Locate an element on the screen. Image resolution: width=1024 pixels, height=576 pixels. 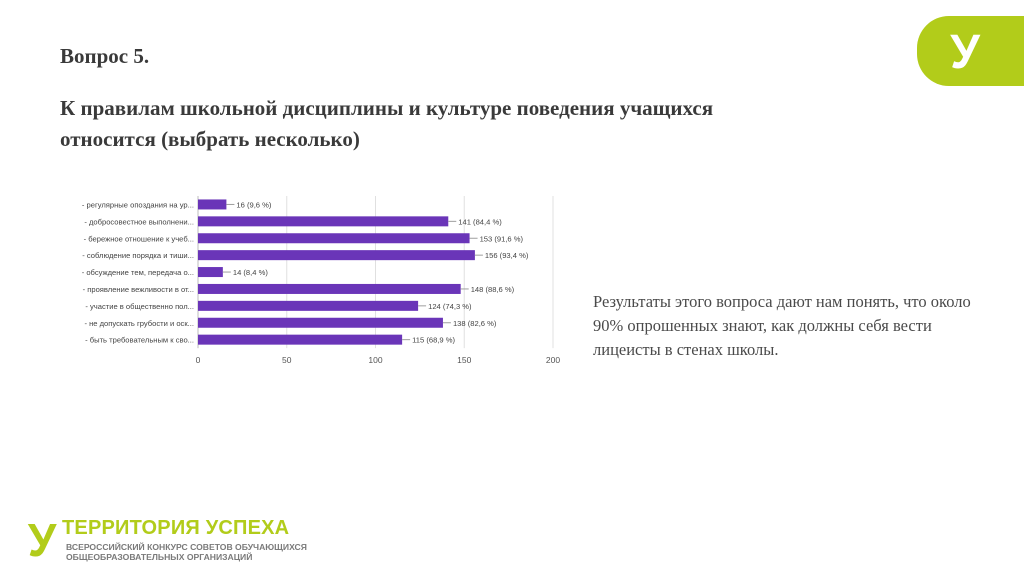
data-label: 124 (74,3 %) is located at coordinates (450, 306).